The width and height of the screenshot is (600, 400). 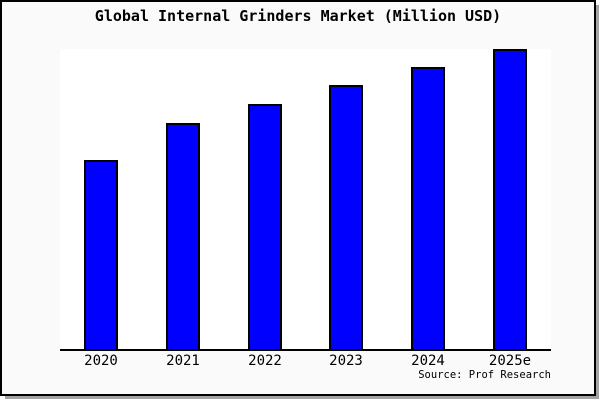 I want to click on bar-2025e, so click(x=510, y=199).